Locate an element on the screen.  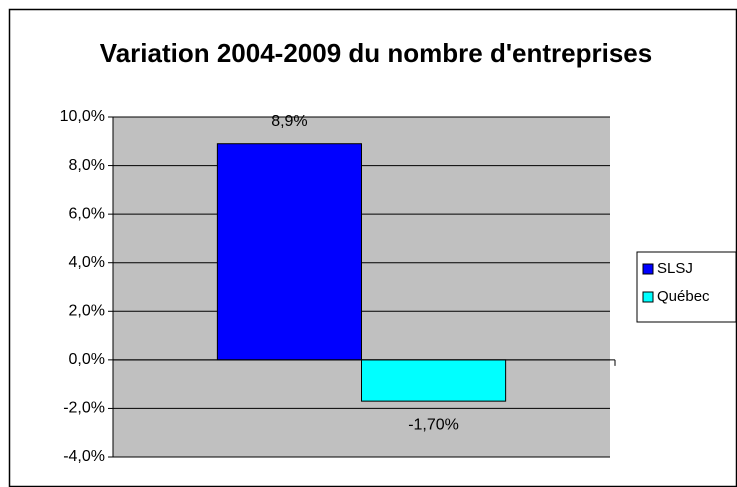
y-tick-label: 4,0% is located at coordinates (87, 262).